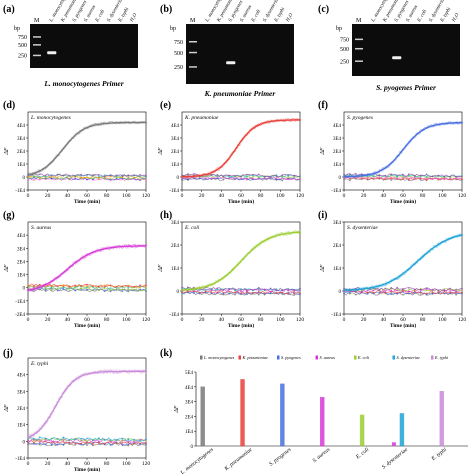 This screenshot has height=474, width=474. I want to click on bar-y-tick-label: 1E4, so click(189, 432).